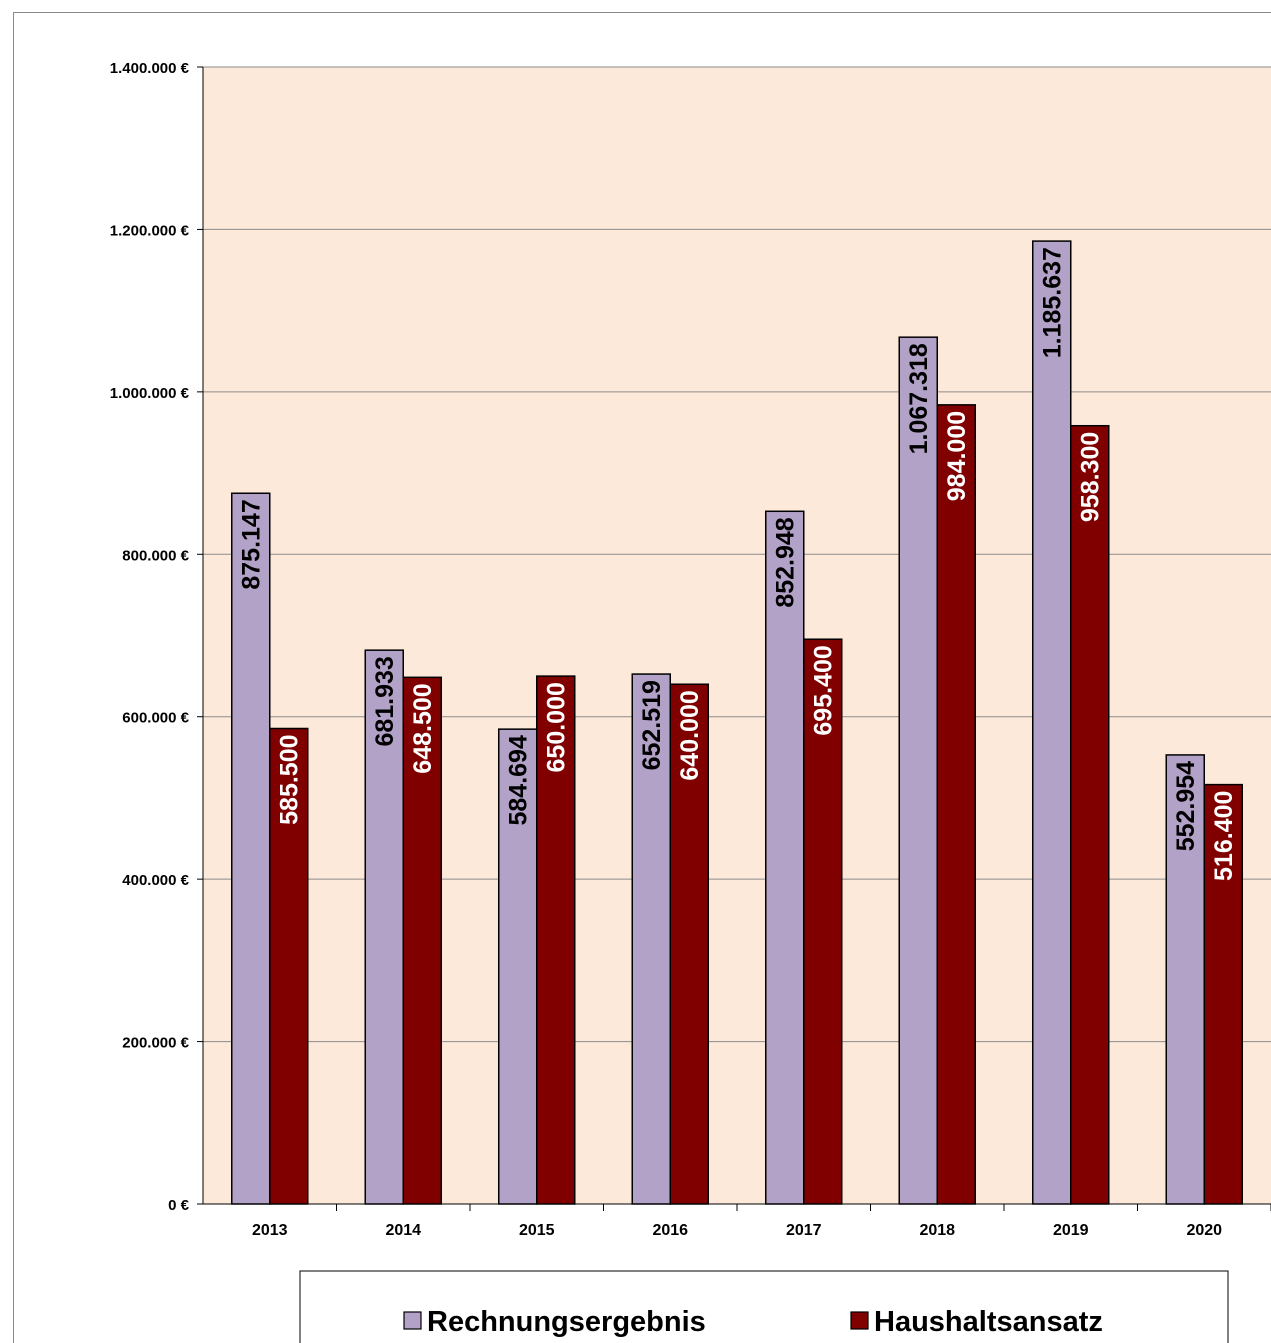 This screenshot has height=1343, width=1271. I want to click on bar-haushaltsansatz-2015, so click(556, 940).